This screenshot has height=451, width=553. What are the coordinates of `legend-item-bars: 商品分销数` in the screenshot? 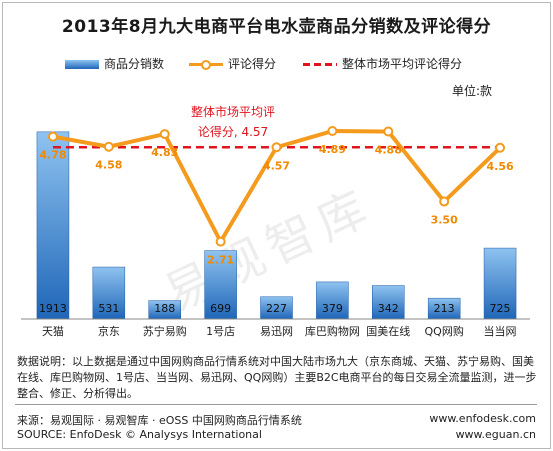 It's located at (114, 64).